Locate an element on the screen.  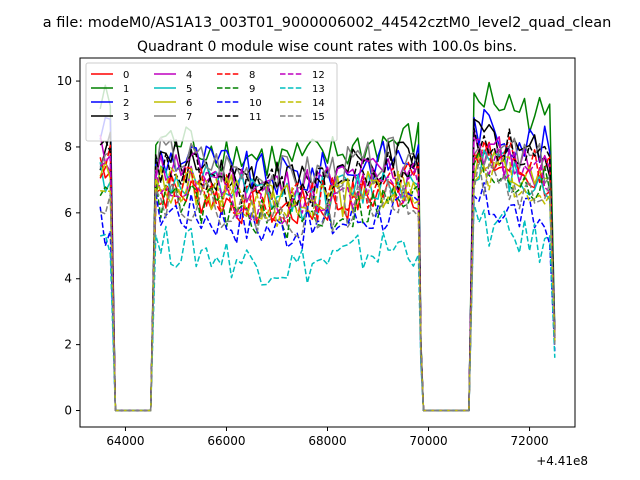
legend-label: 6 is located at coordinates (189, 103).